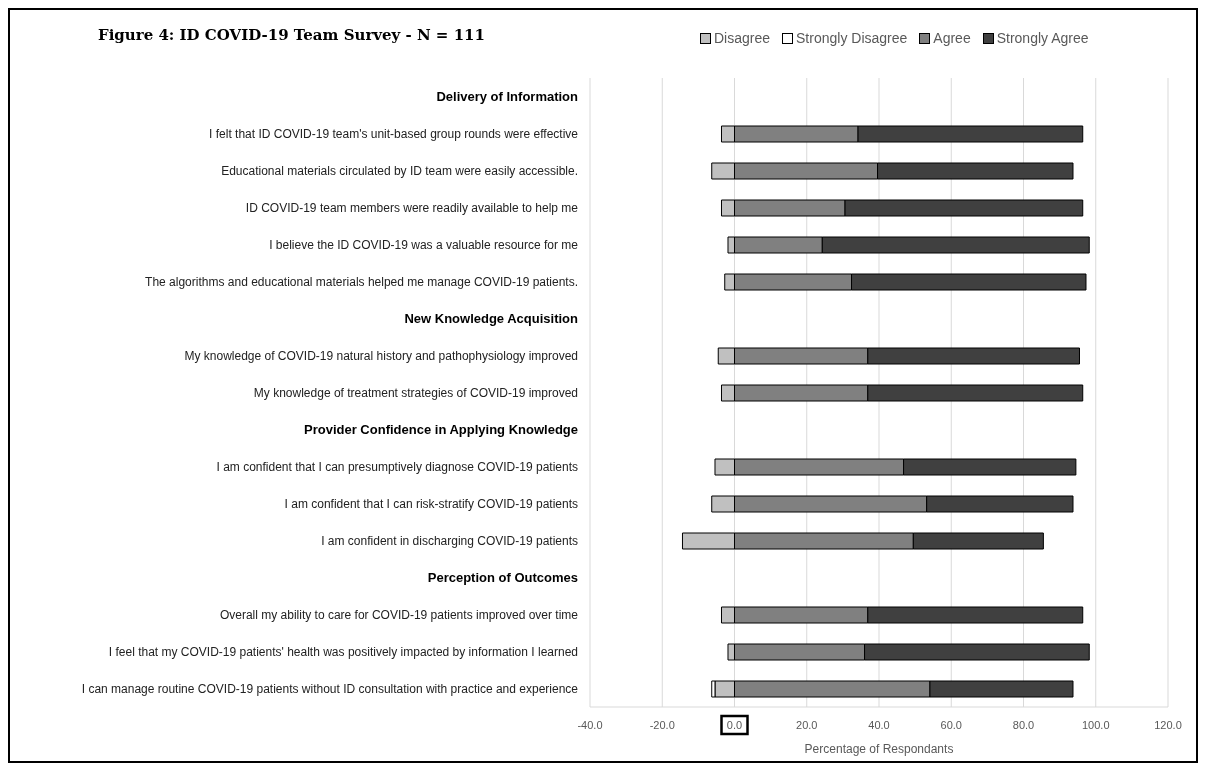 This screenshot has height=773, width=1208. I want to click on y-tick-label: New Knowledge Acquisition, so click(491, 318).